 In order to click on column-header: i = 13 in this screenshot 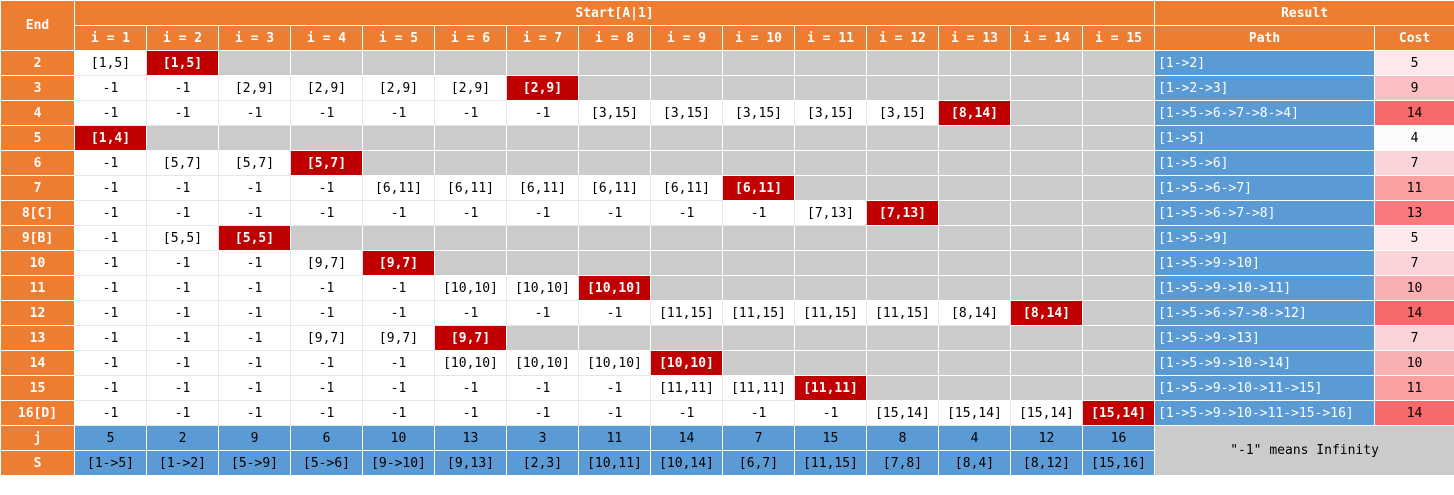, I will do `click(974, 38)`.